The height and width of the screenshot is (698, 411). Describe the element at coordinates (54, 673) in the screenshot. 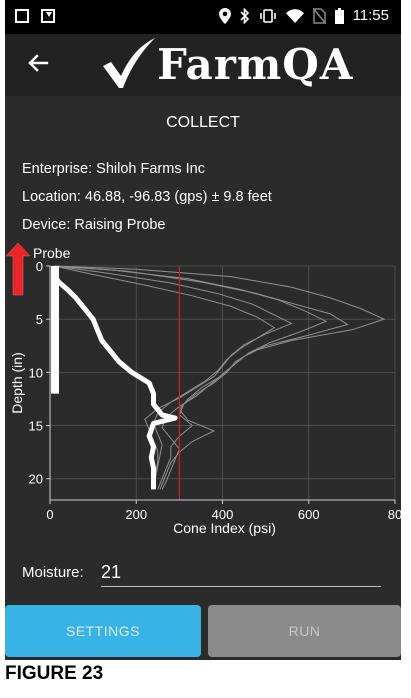

I see `figure-caption: FIGURE 23` at that location.